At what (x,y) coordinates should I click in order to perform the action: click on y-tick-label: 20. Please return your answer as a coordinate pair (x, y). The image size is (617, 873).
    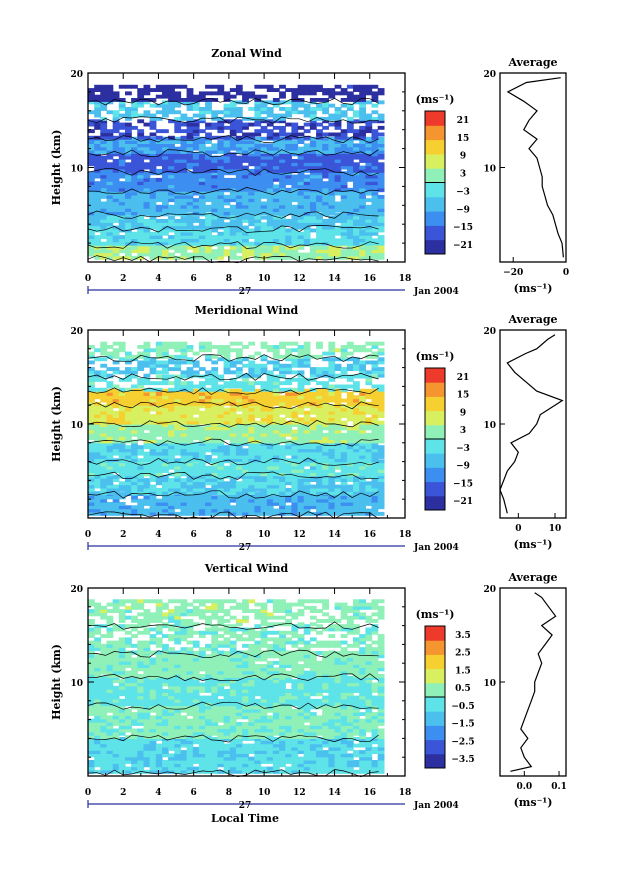
    Looking at the image, I should click on (76, 332).